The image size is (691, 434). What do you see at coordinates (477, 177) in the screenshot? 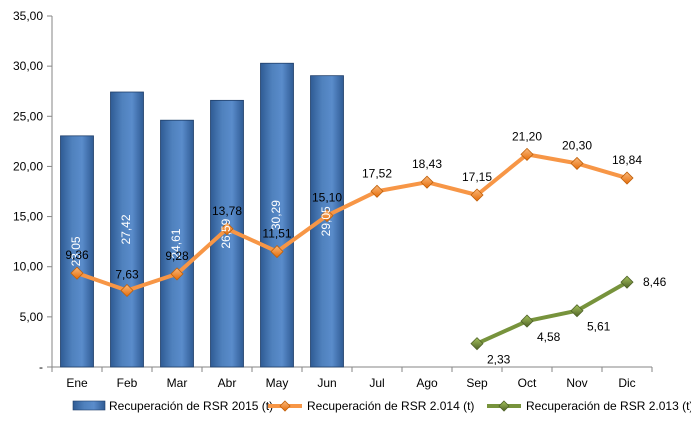
I see `line-data-label: 17,15` at bounding box center [477, 177].